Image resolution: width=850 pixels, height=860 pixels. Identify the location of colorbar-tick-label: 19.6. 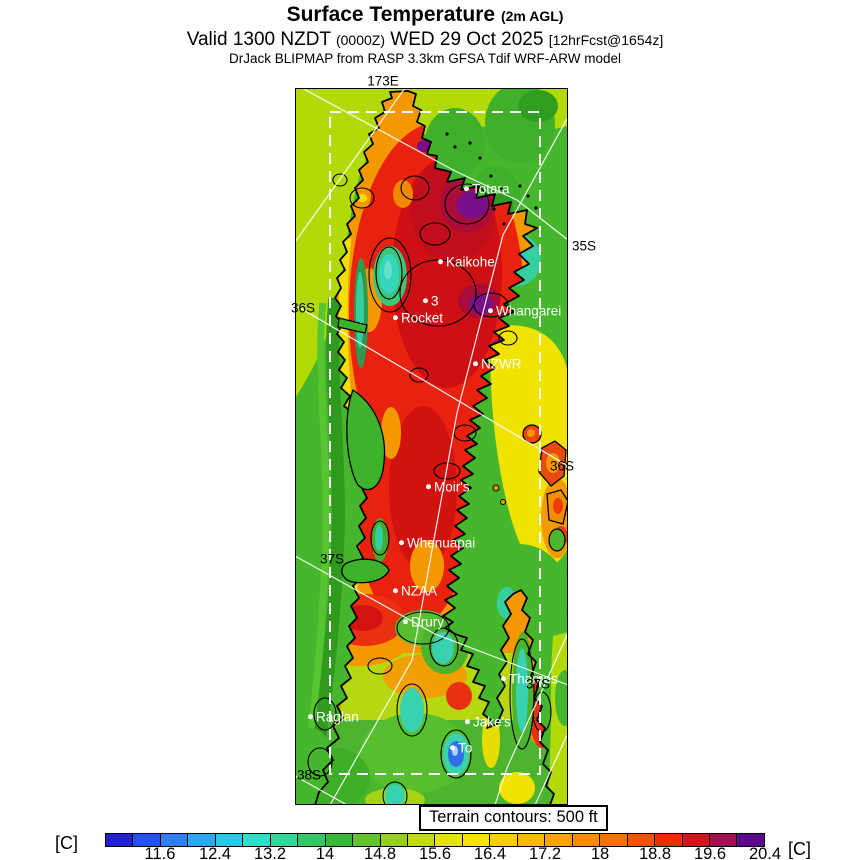
(710, 852).